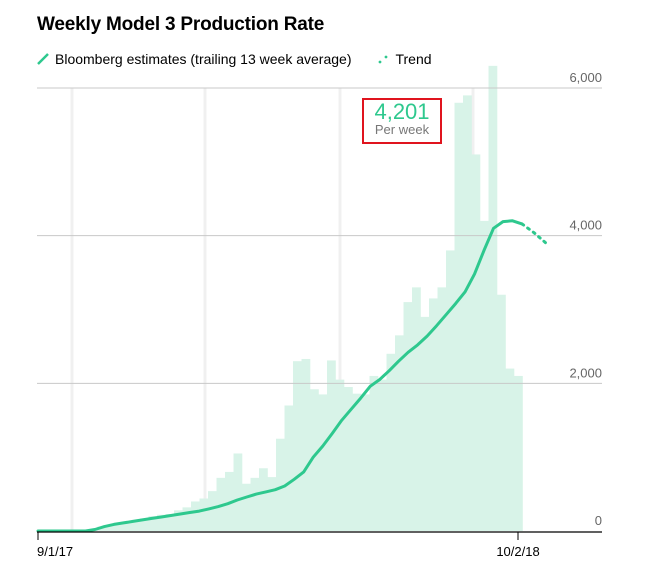  I want to click on y-tick-label: 0, so click(598, 520).